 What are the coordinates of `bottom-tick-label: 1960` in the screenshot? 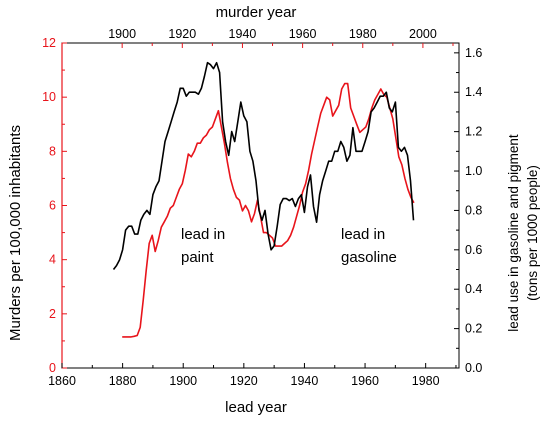 It's located at (365, 381).